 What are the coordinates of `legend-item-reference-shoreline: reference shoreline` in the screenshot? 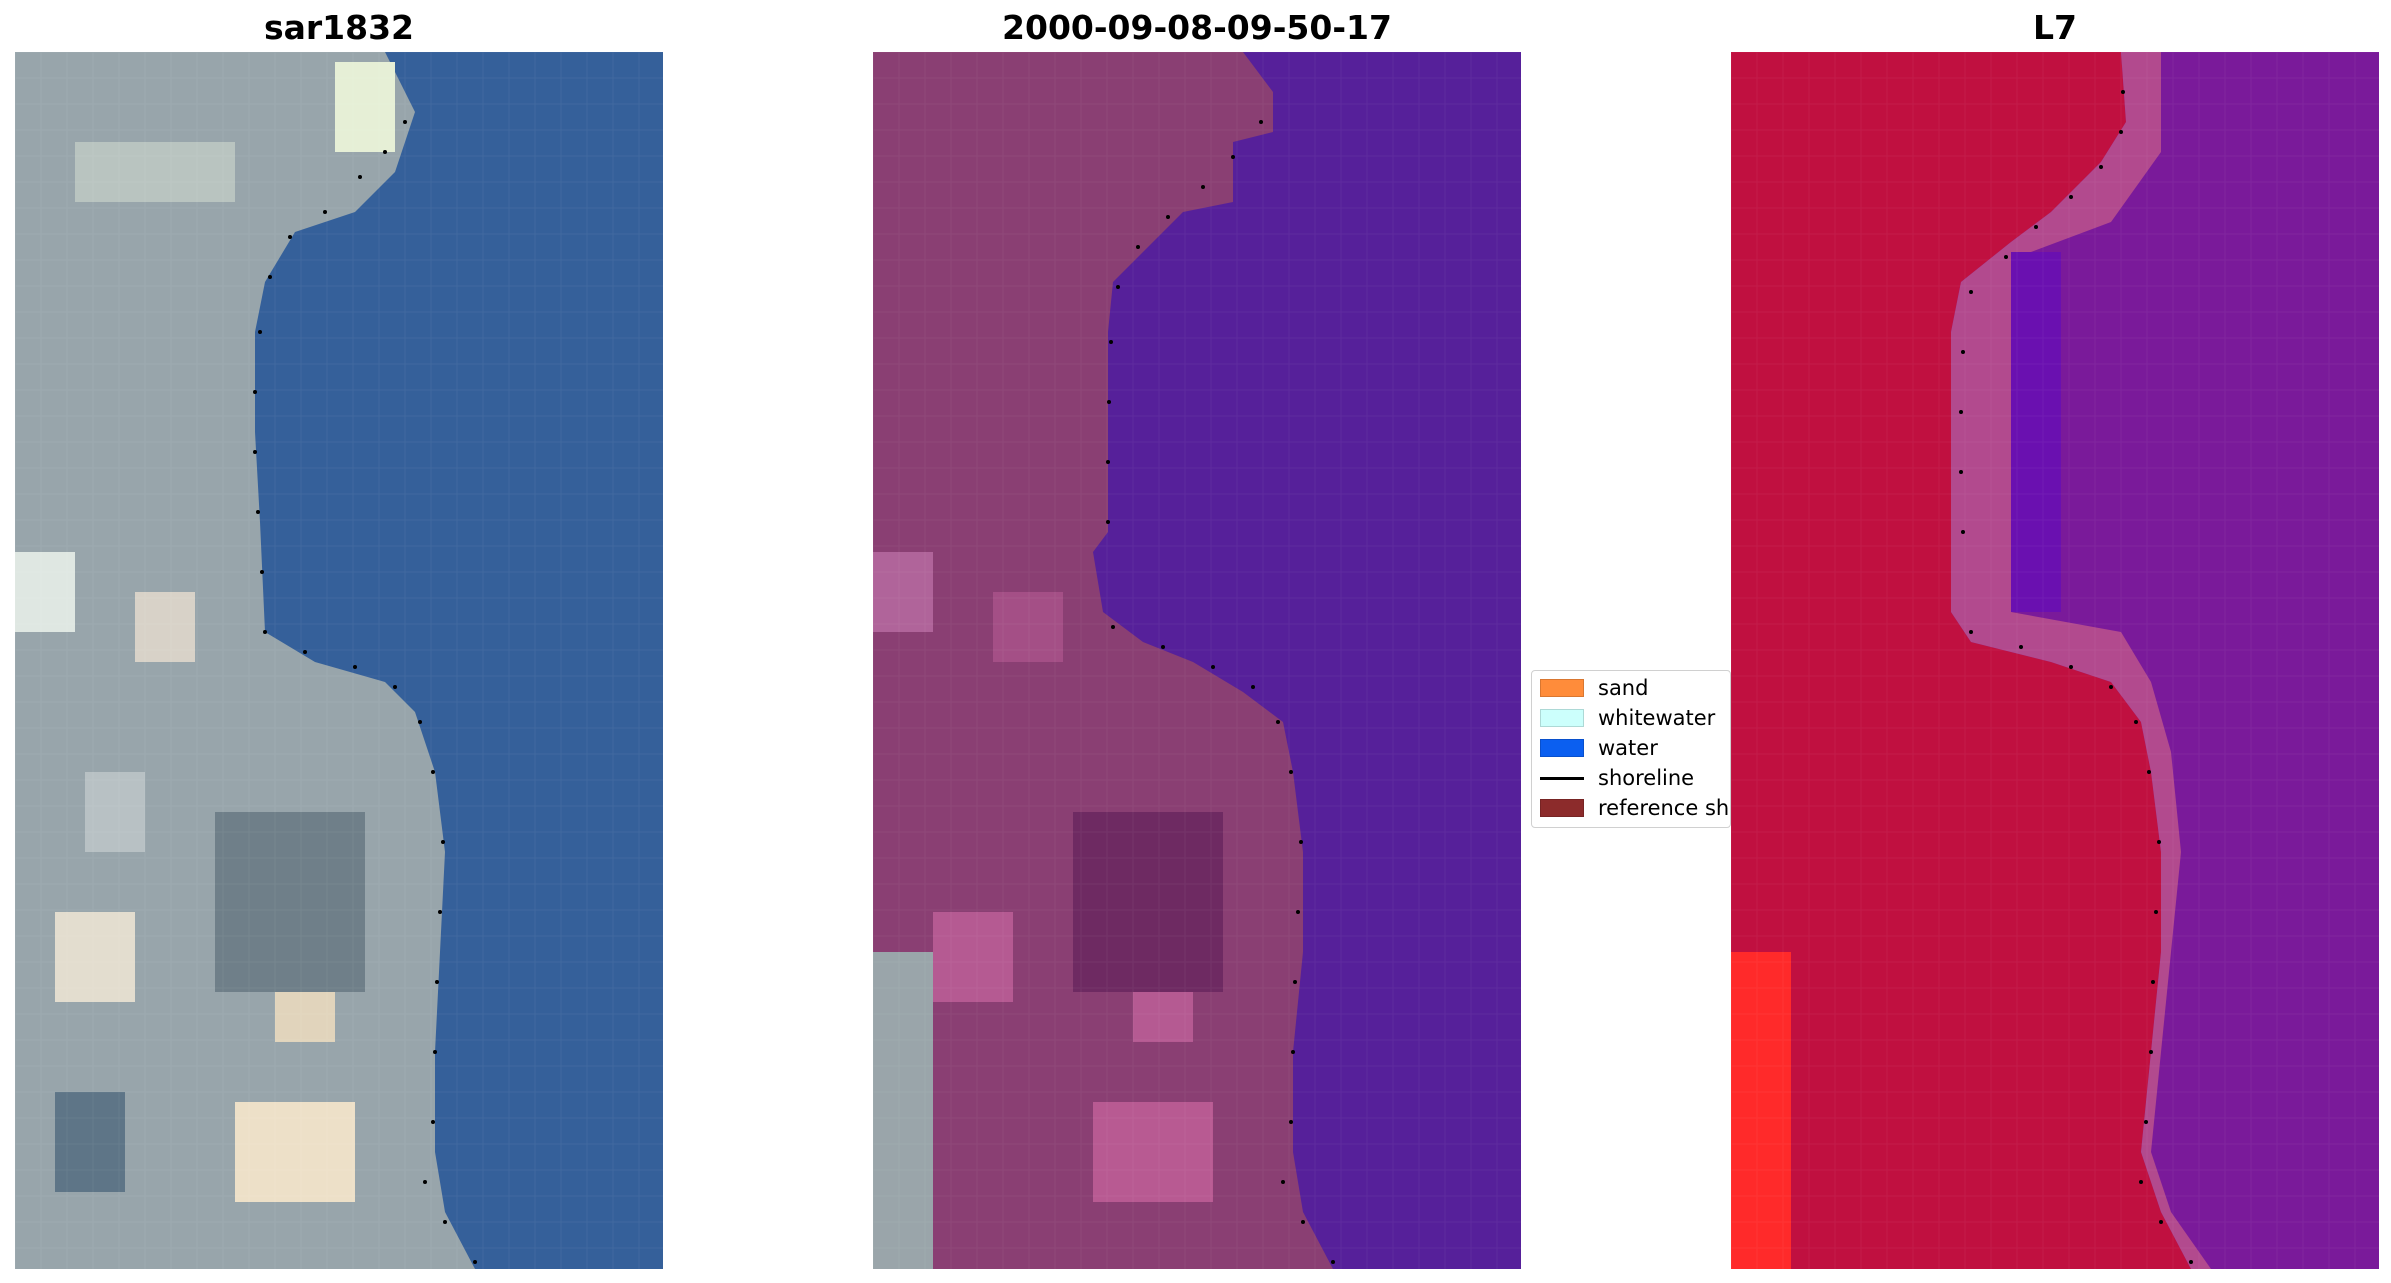 It's located at (1631, 808).